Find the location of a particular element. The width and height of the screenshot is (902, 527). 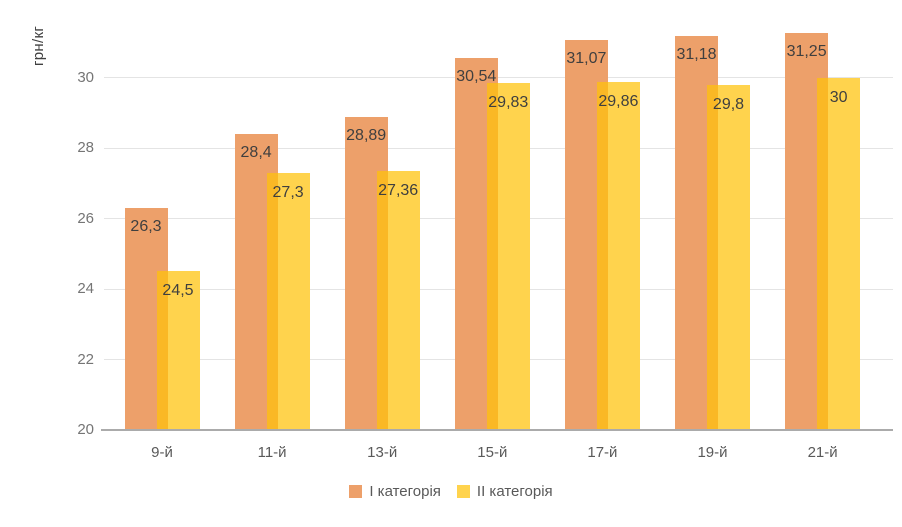

x-axis-label-cat3: 13-й is located at coordinates (382, 452).